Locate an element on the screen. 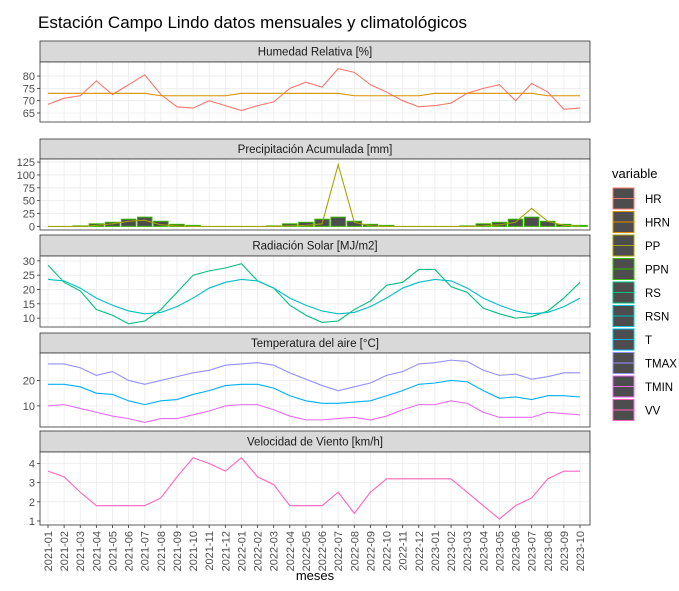  x-tick-label: 2022-11 is located at coordinates (404, 551).